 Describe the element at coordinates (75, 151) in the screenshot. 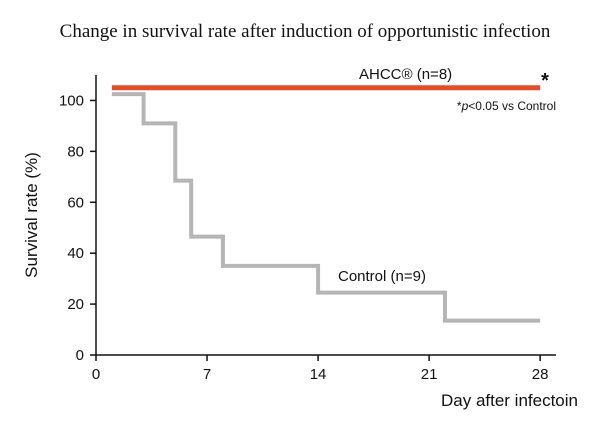

I see `y-tick-label: 80` at that location.